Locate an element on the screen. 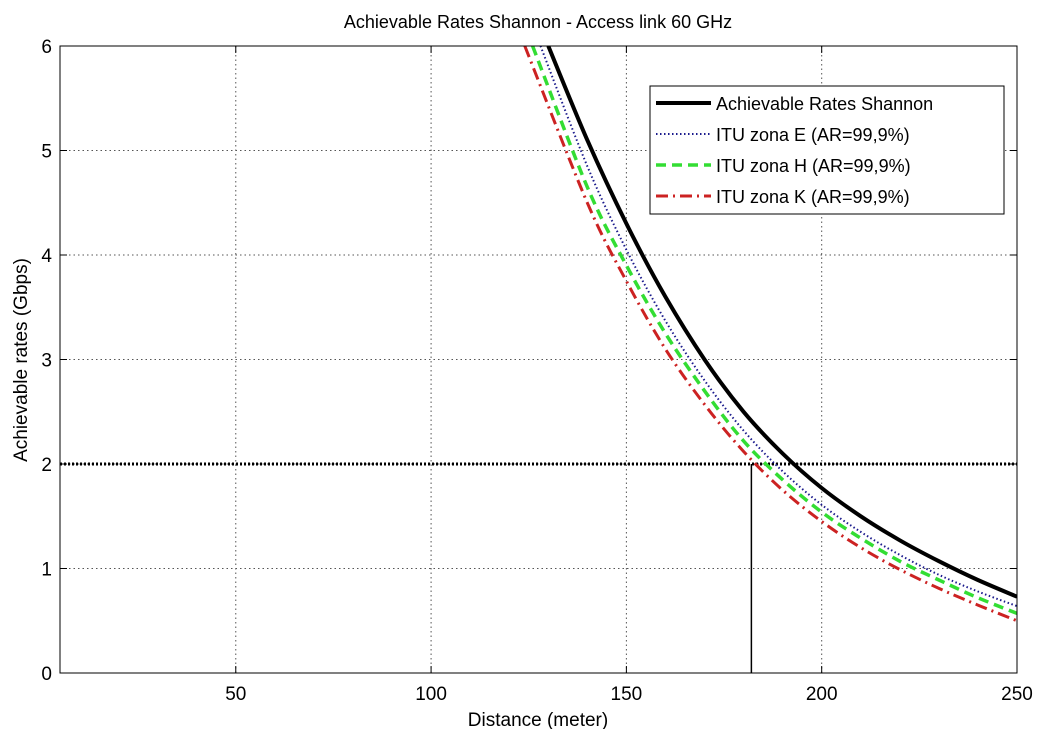 The width and height of the screenshot is (1038, 729). legend-label-2: ITU zona H (AR=99,9%) is located at coordinates (813, 166).